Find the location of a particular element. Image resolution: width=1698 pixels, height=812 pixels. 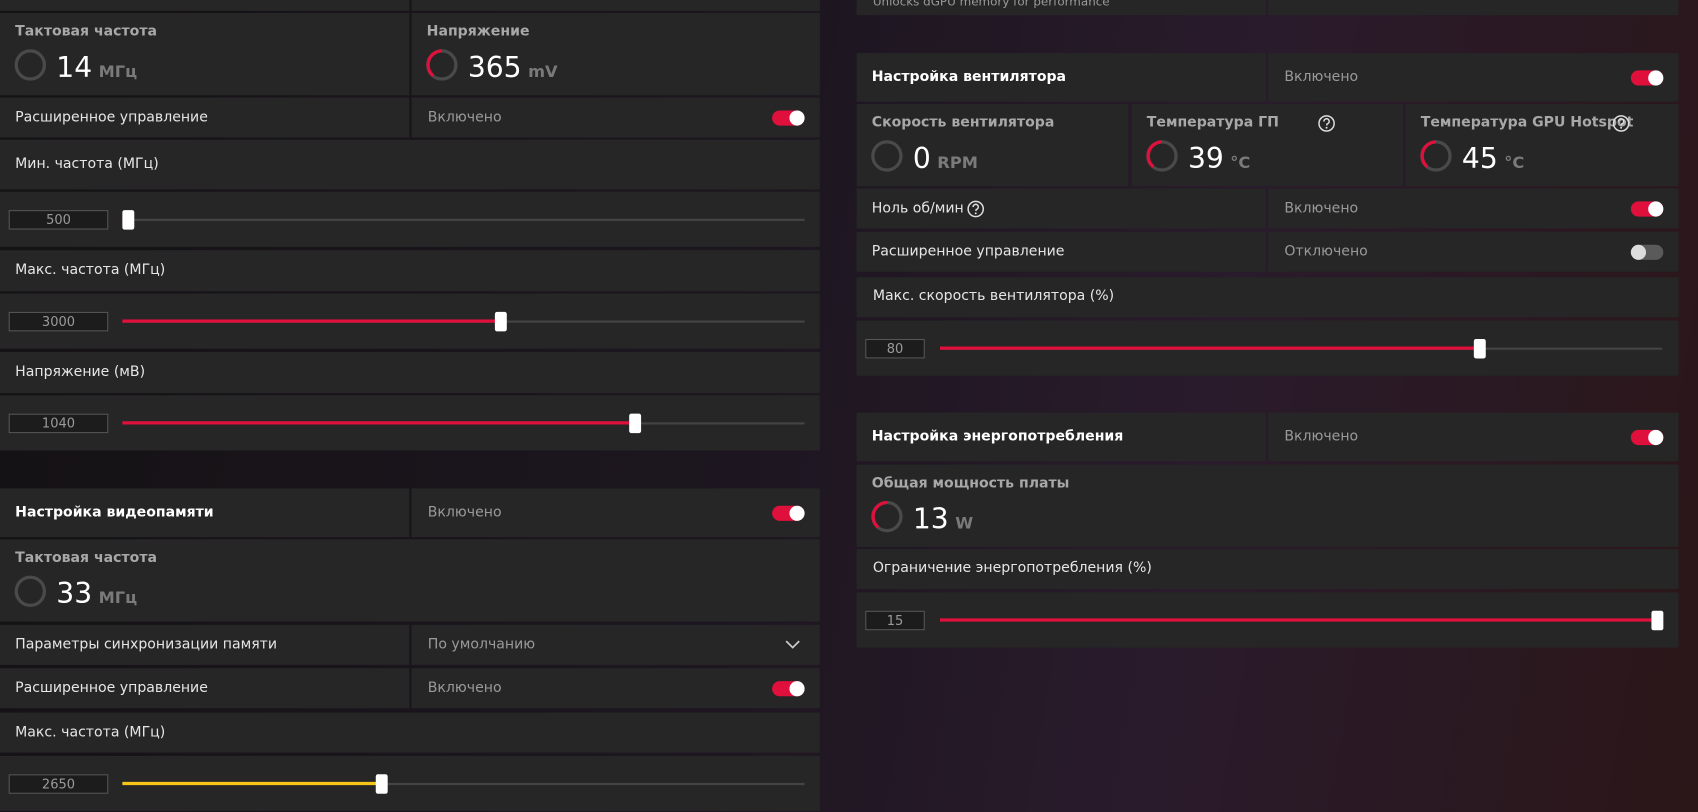

value-input: 15 is located at coordinates (895, 620).